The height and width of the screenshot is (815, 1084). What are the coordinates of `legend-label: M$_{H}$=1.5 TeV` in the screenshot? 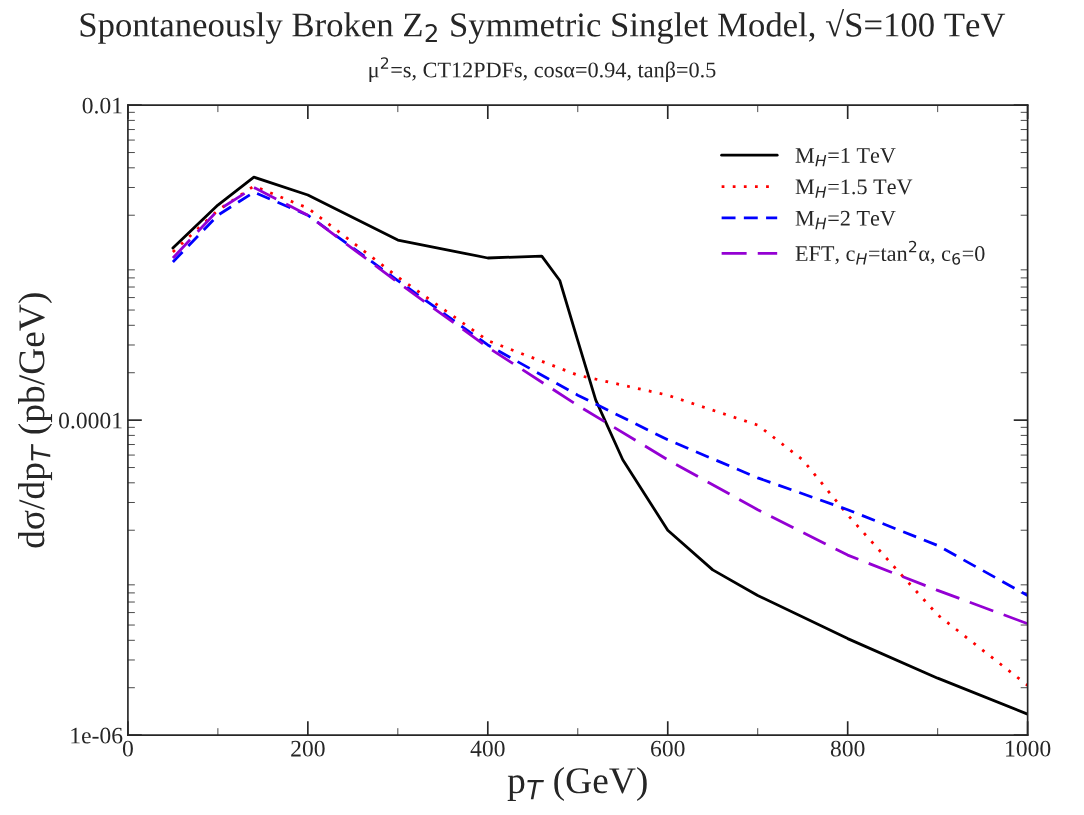 It's located at (854, 188).